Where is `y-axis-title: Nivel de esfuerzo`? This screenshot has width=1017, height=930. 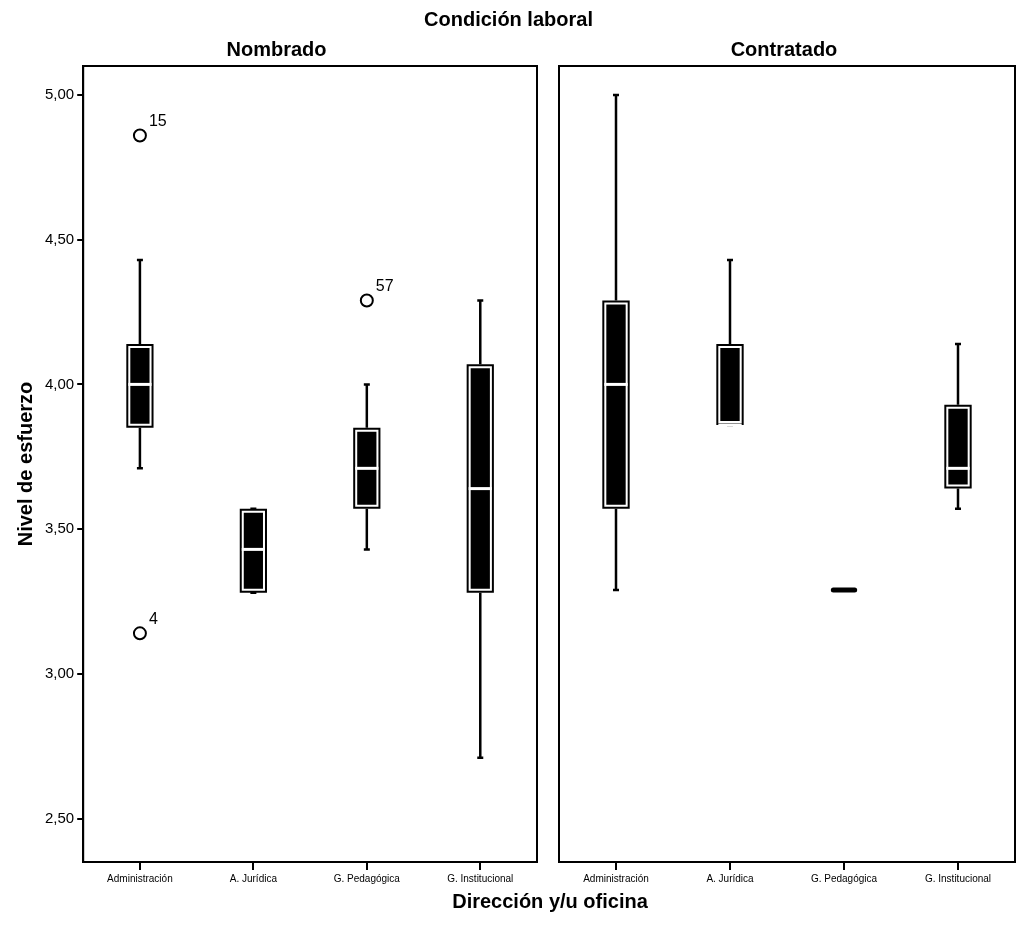
y-axis-title: Nivel de esfuerzo is located at coordinates (24, 464).